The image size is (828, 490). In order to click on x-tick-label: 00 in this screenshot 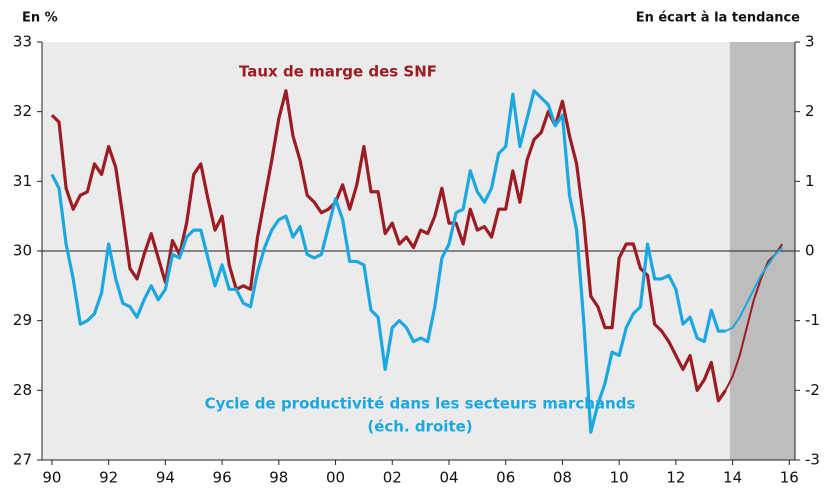, I will do `click(335, 478)`.